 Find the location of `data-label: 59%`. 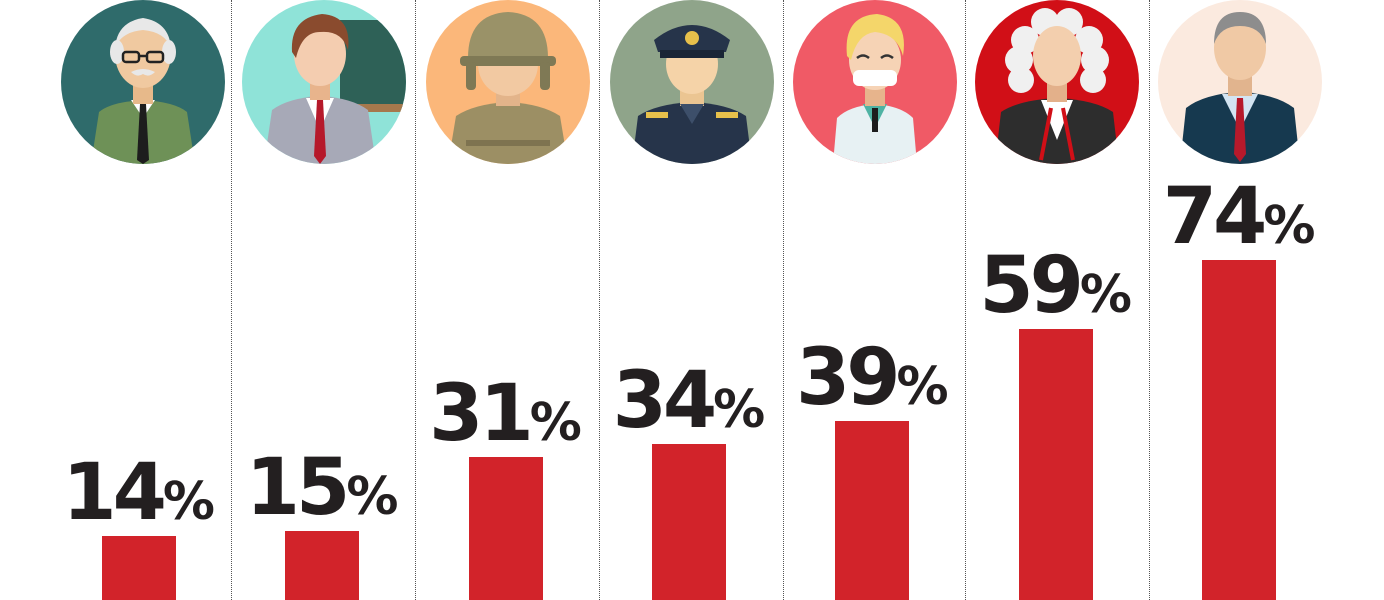

data-label: 59% is located at coordinates (1056, 286).